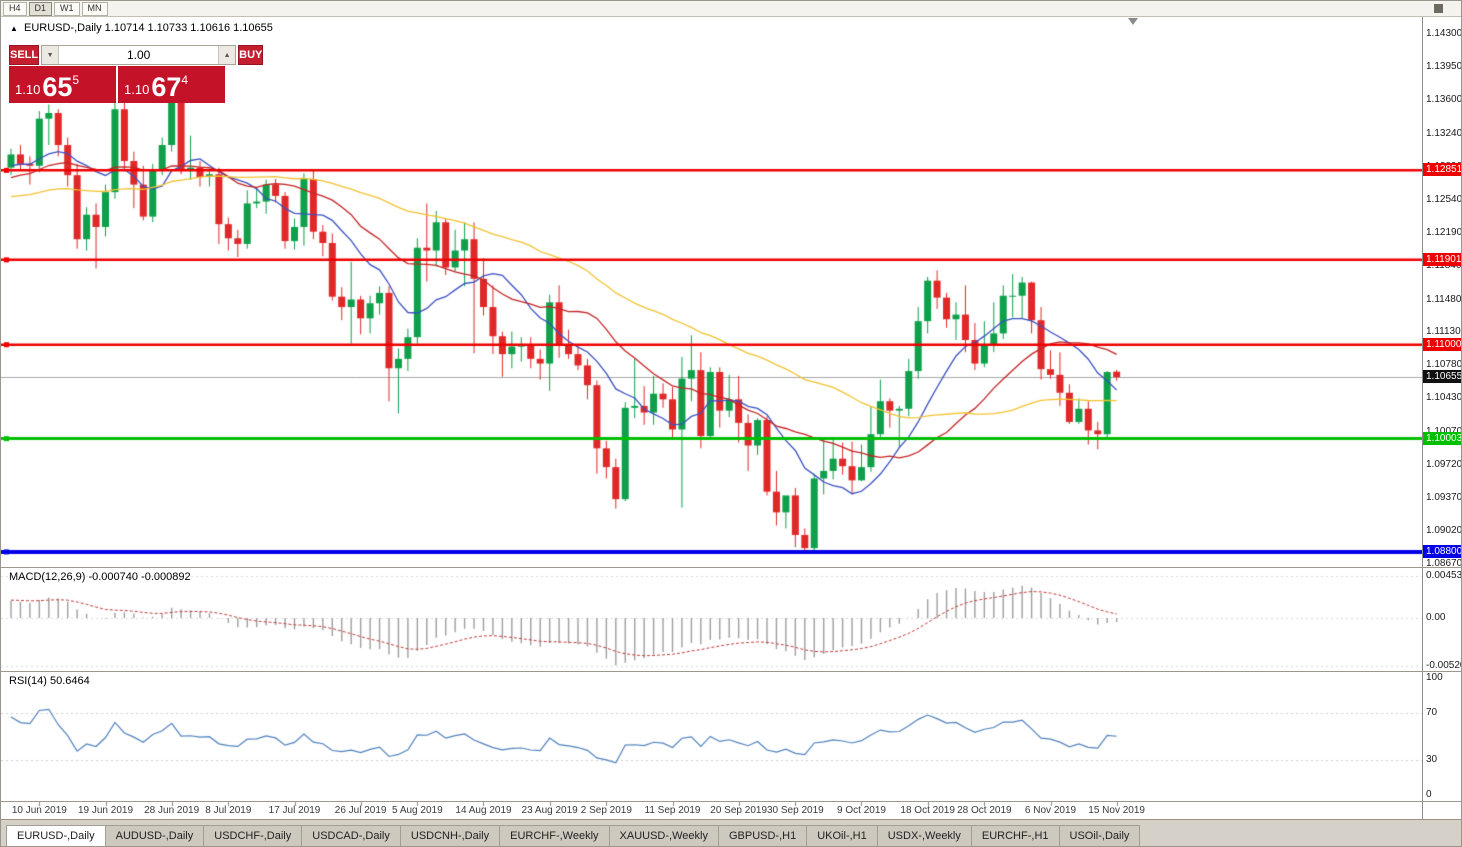 This screenshot has width=1462, height=847. I want to click on timeframe-toolbar: H4 D1 W1 MN, so click(731, 9).